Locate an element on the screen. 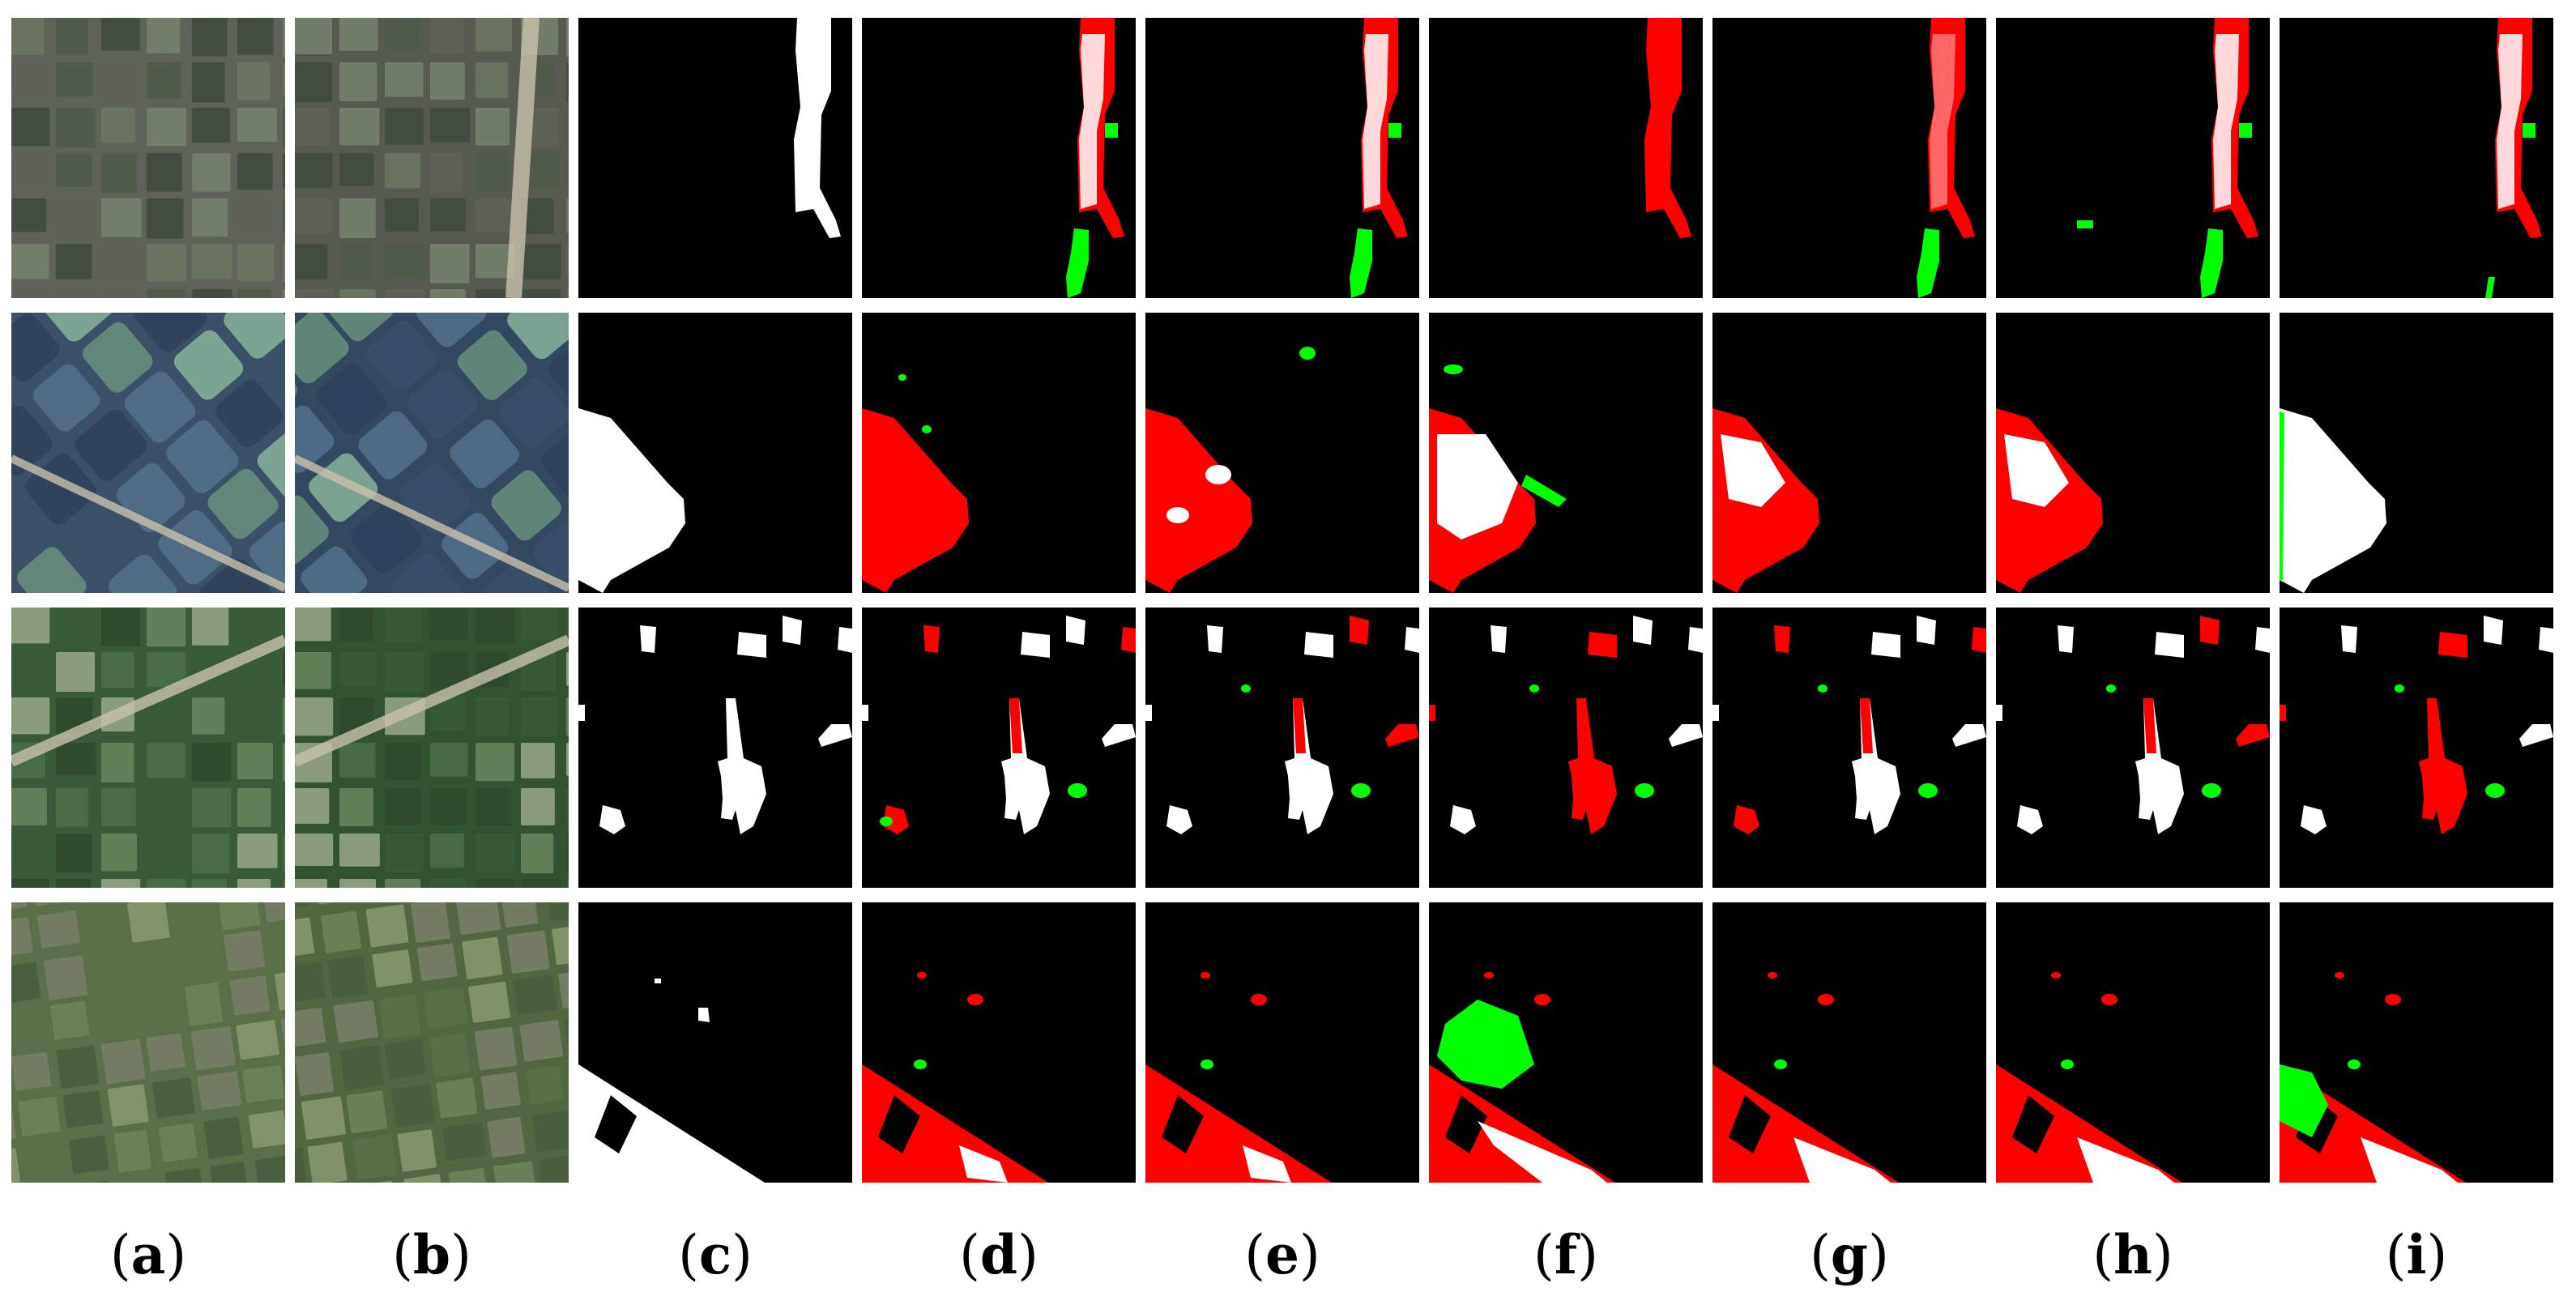  tile-ground-truth-row2-col-c is located at coordinates (715, 453).